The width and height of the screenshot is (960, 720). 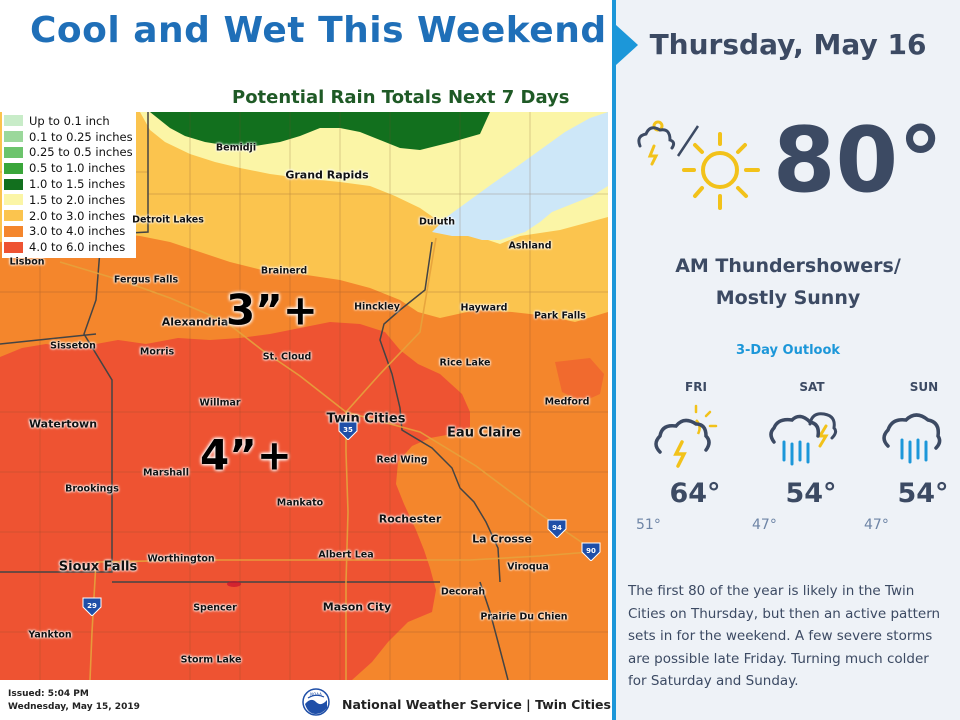 What do you see at coordinates (524, 617) in the screenshot?
I see `city-label-prairie-du-chien: Prairie Du Chien` at bounding box center [524, 617].